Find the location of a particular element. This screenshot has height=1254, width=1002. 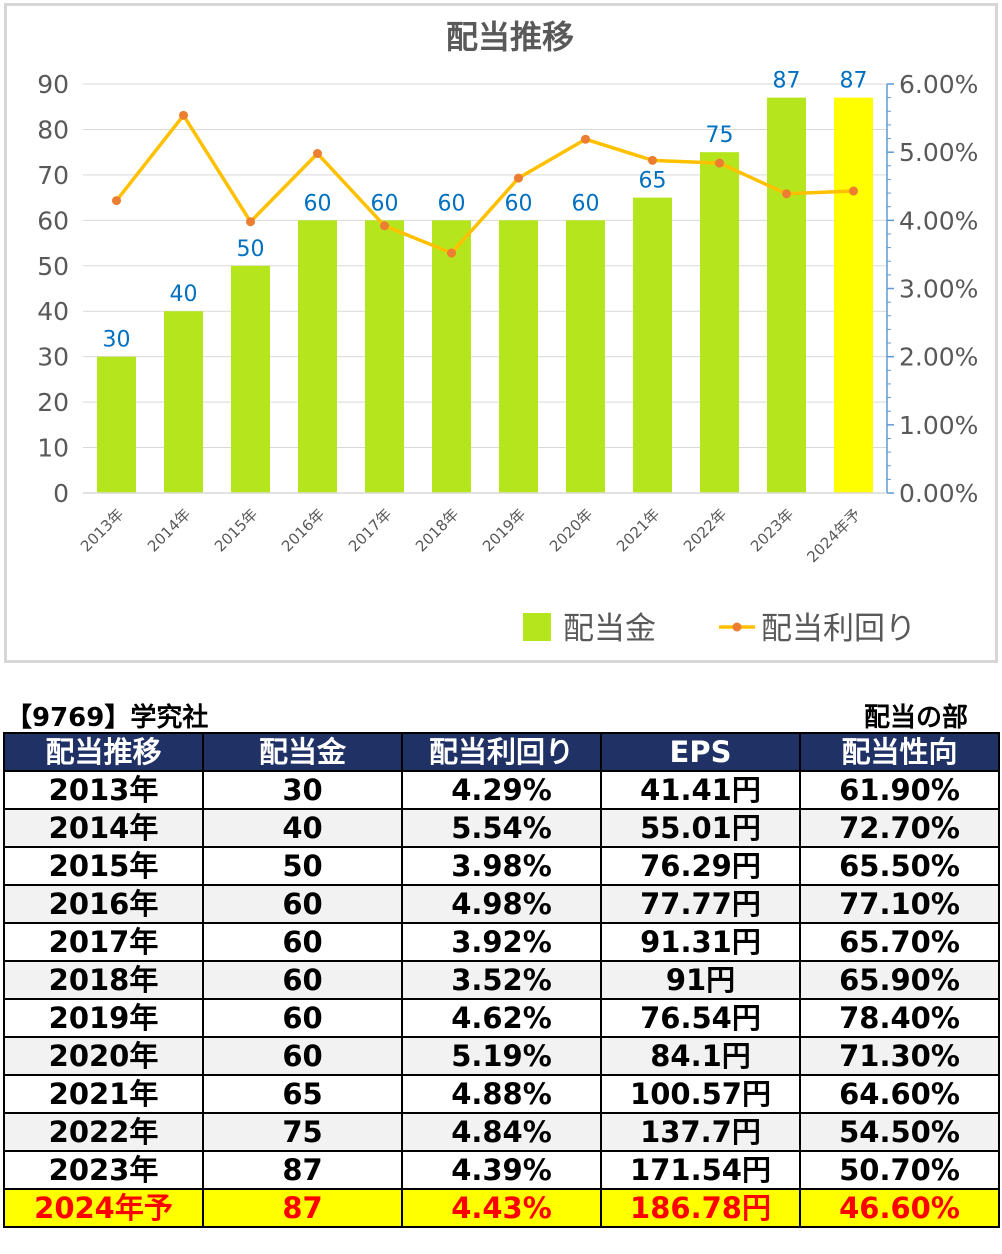

table-cell: 3.52% is located at coordinates (501, 980).